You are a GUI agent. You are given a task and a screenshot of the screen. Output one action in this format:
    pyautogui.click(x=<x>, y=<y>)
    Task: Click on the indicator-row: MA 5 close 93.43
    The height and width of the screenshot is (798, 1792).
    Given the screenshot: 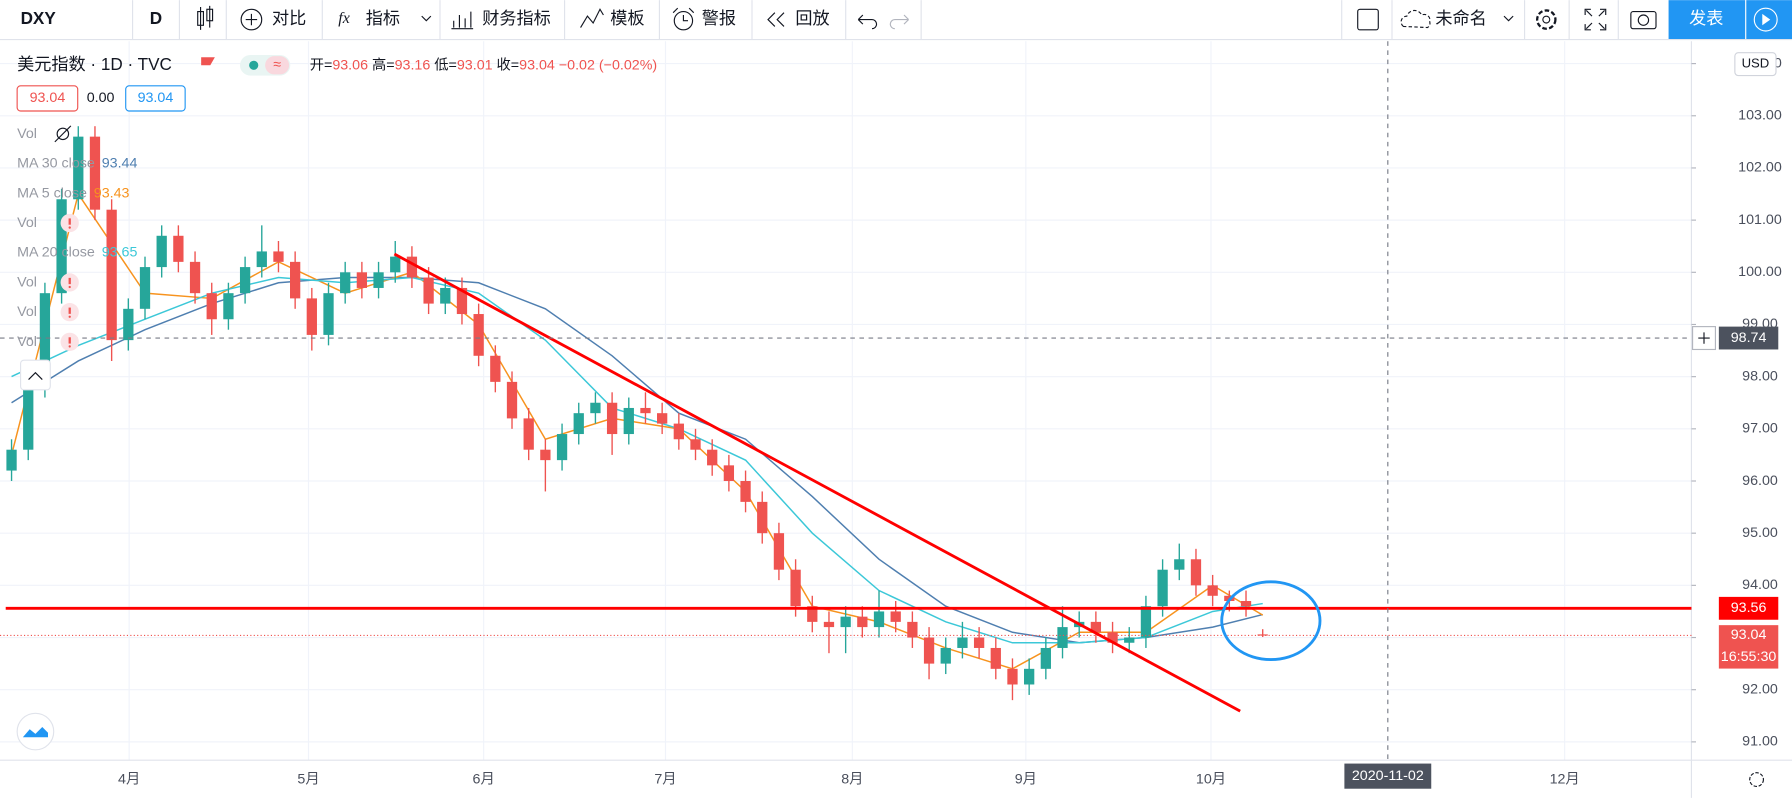 What is the action you would take?
    pyautogui.click(x=73, y=193)
    